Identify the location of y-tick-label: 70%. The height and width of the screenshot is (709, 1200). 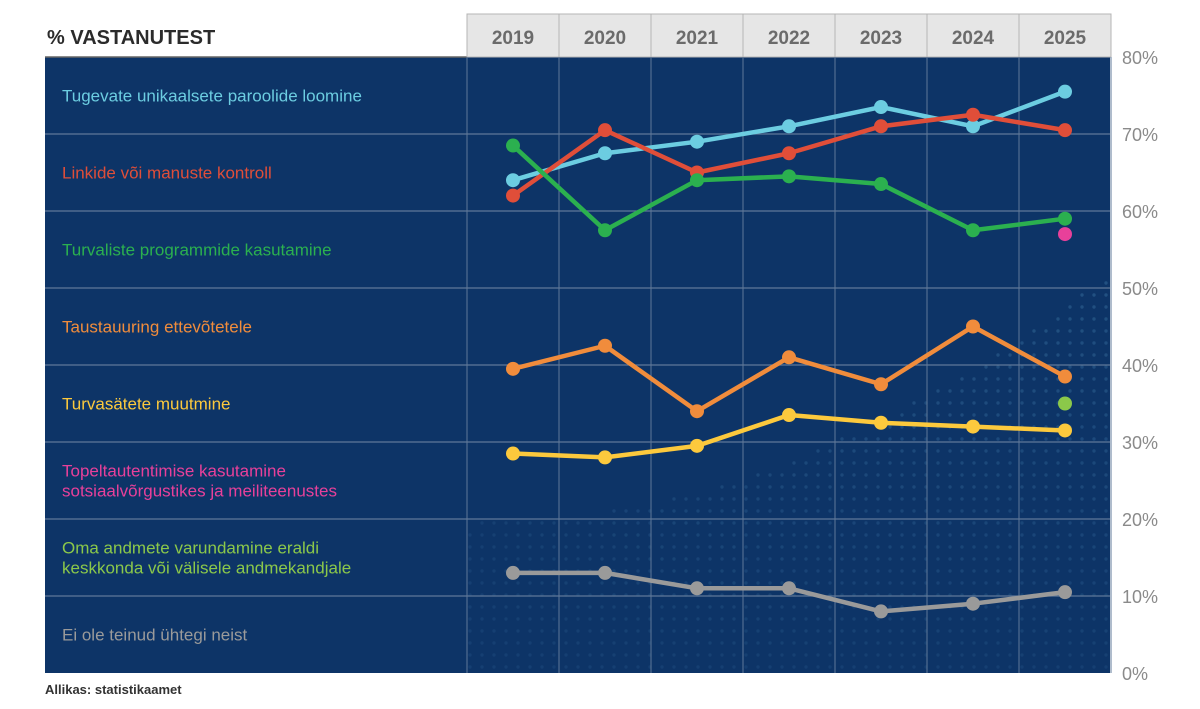
(1140, 135).